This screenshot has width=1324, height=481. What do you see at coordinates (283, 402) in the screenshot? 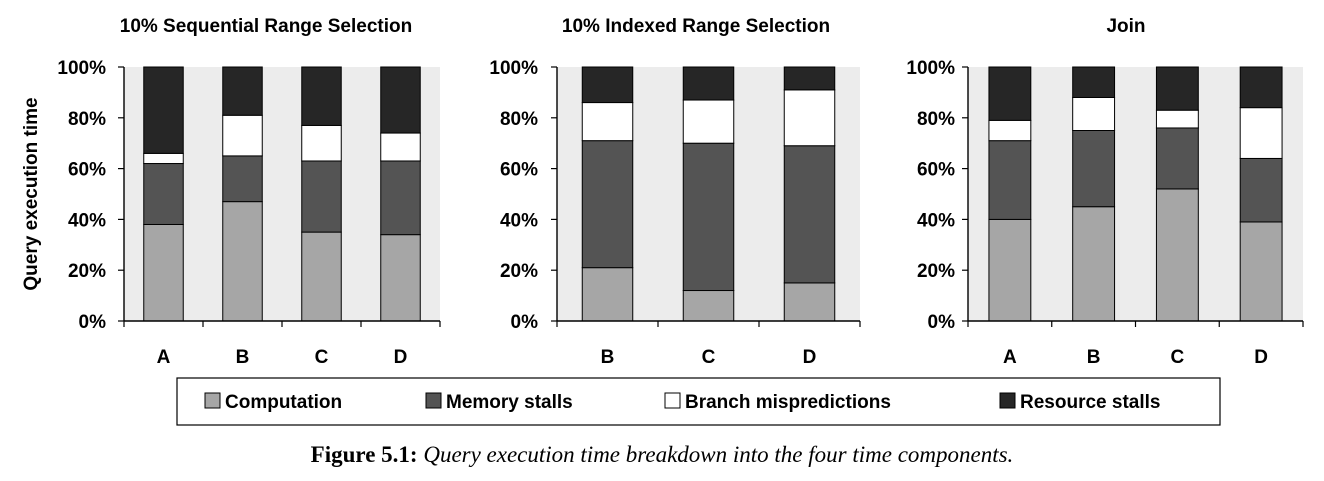
I see `legend-label: Computation` at bounding box center [283, 402].